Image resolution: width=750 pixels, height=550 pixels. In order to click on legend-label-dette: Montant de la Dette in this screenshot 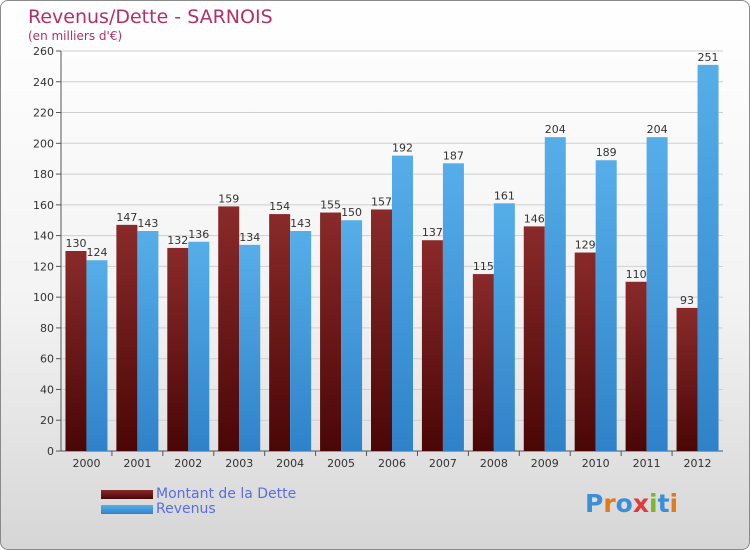, I will do `click(226, 494)`.